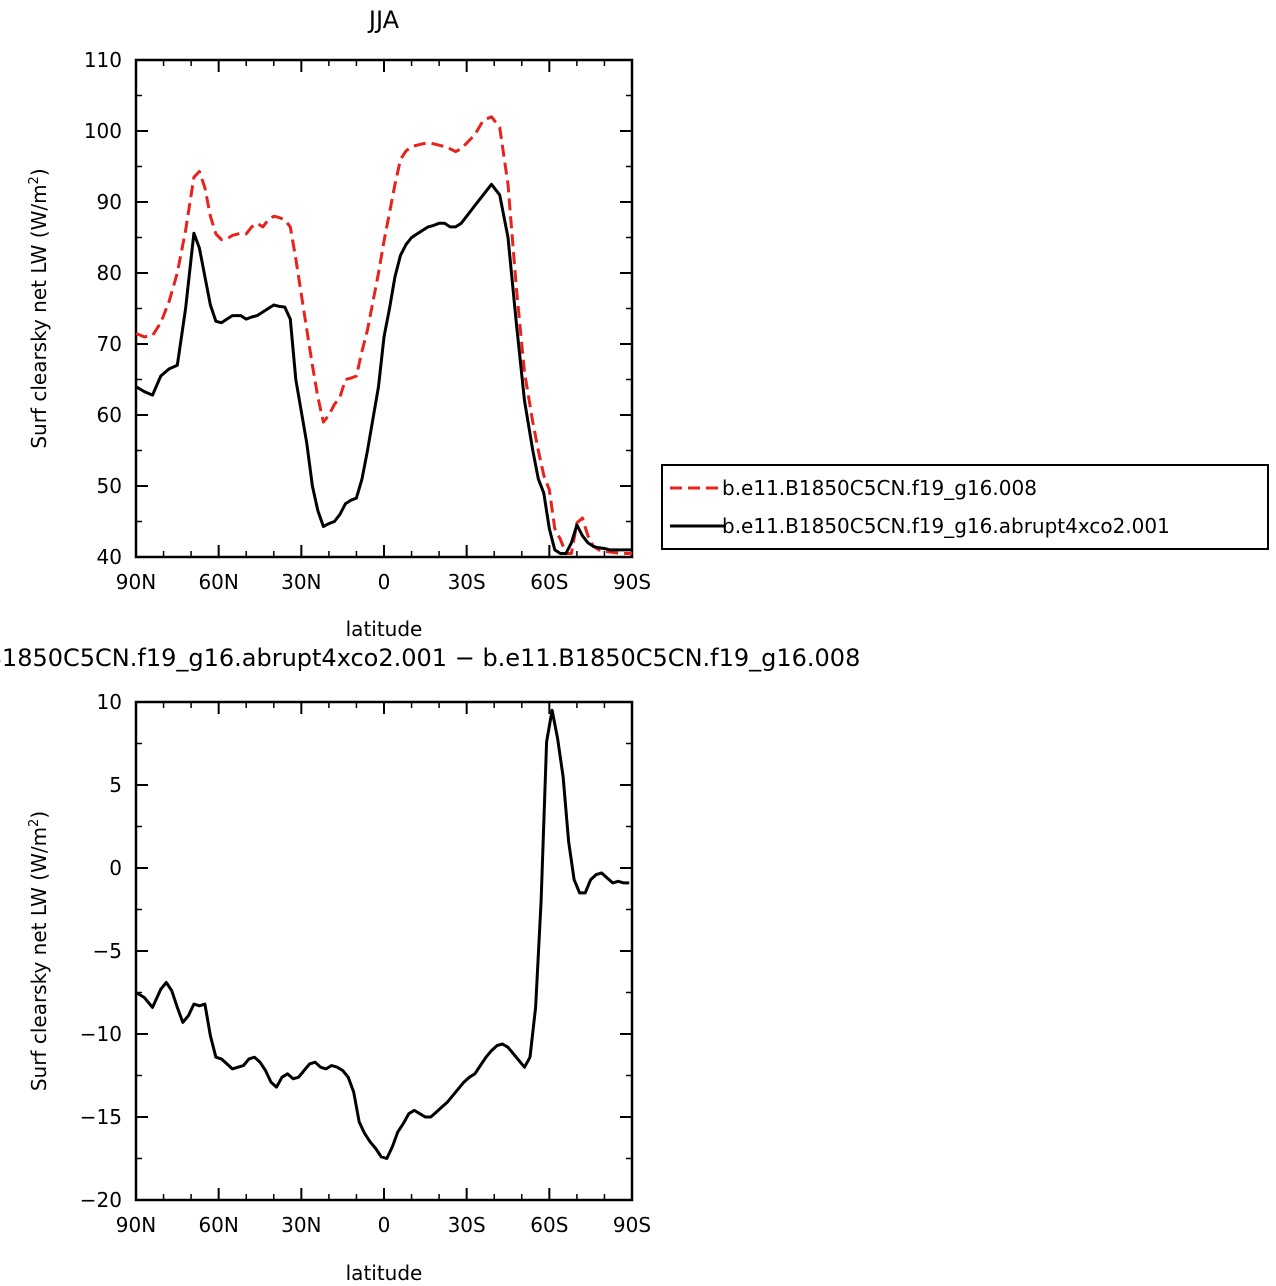 This screenshot has height=1286, width=1276. What do you see at coordinates (103, 131) in the screenshot?
I see `y-tick-label: 100` at bounding box center [103, 131].